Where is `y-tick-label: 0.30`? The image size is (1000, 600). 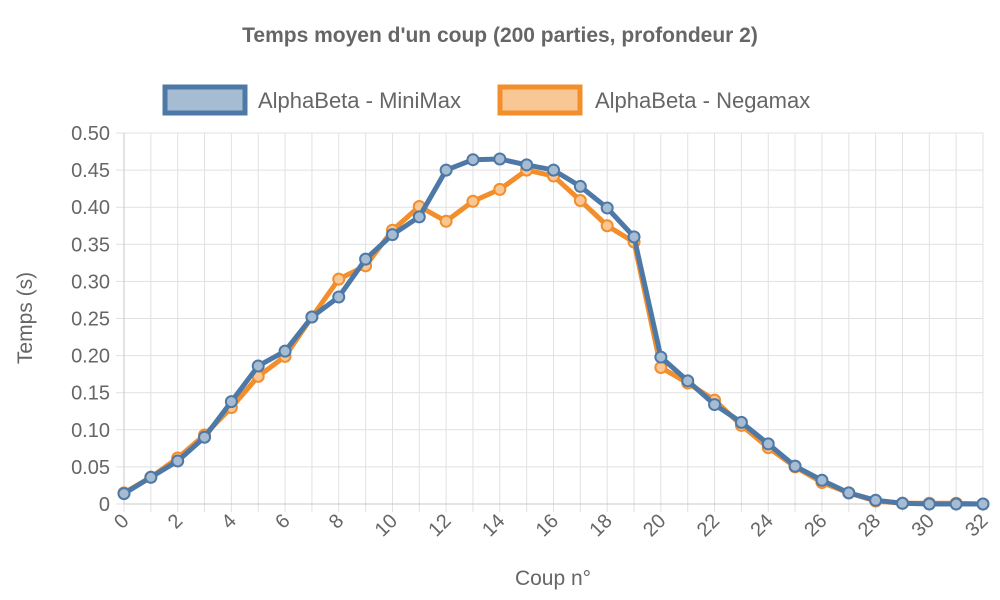
y-tick-label: 0.30 is located at coordinates (90, 282).